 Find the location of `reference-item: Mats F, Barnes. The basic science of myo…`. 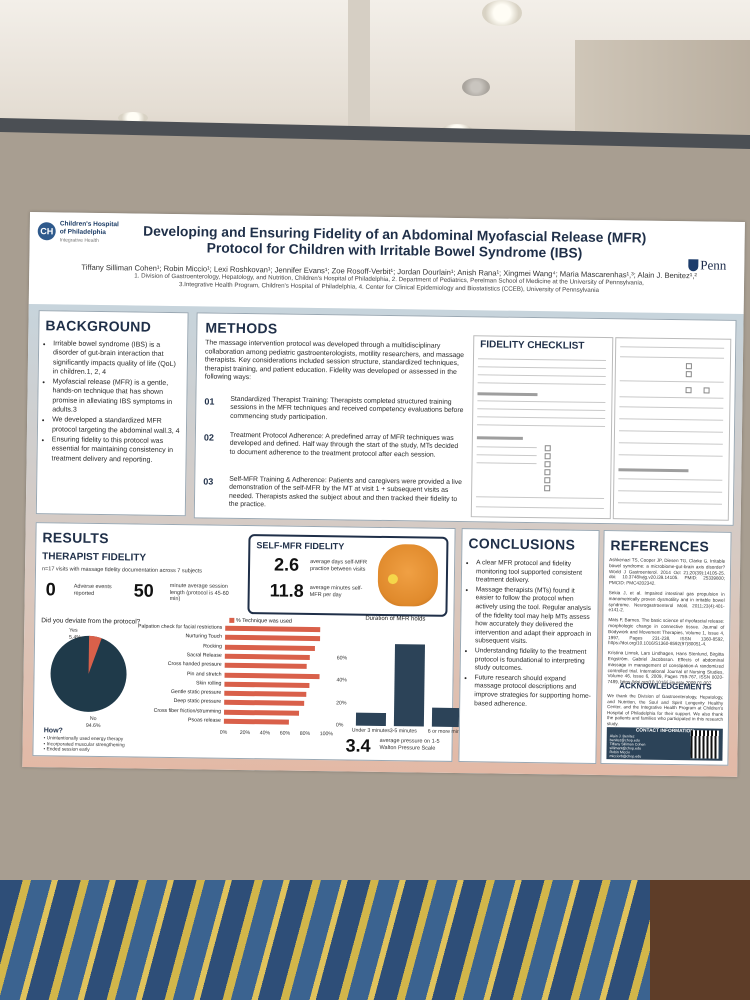

reference-item: Mats F, Barnes. The basic science of myo… is located at coordinates (666, 632).